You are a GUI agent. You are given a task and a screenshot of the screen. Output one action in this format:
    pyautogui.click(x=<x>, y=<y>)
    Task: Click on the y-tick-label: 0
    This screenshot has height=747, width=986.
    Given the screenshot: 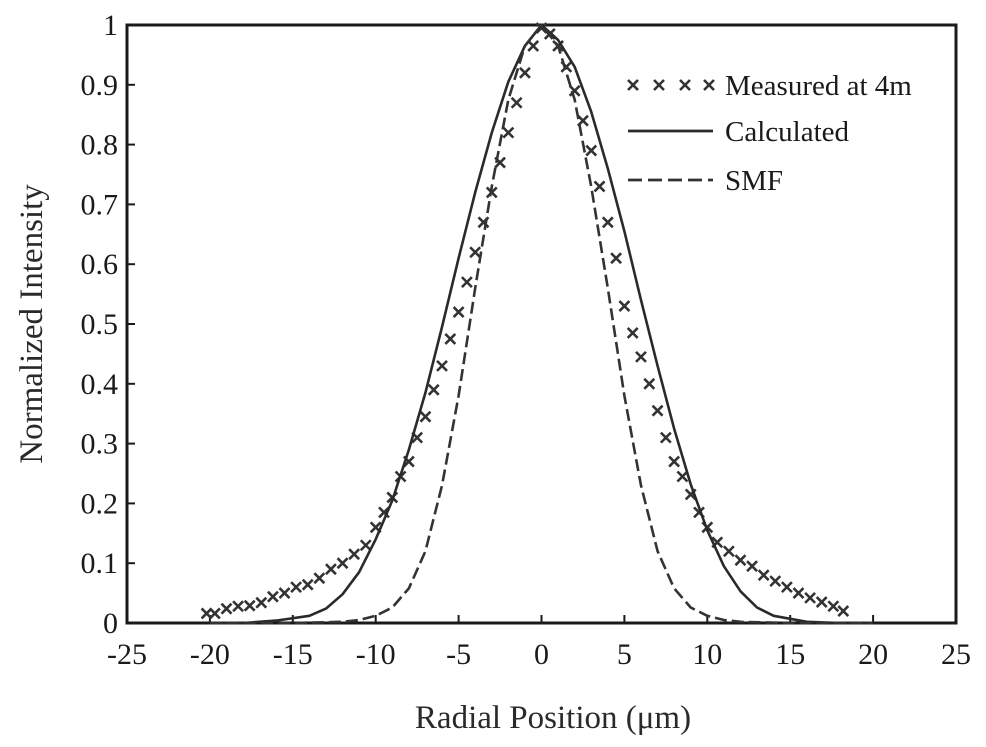 What is the action you would take?
    pyautogui.click(x=110, y=623)
    